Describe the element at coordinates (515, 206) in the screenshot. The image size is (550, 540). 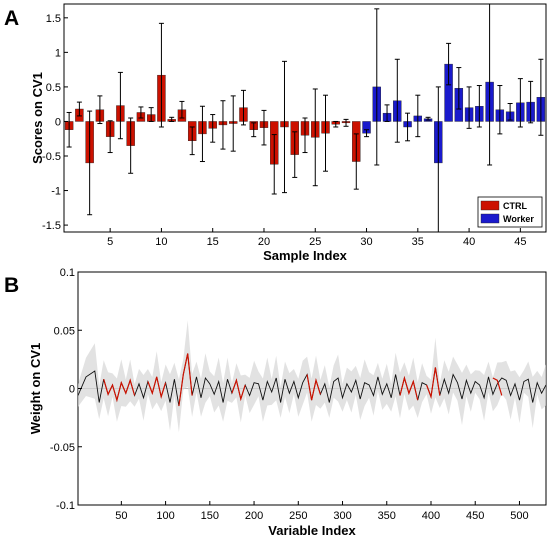
I see `legend-label: CTRL` at that location.